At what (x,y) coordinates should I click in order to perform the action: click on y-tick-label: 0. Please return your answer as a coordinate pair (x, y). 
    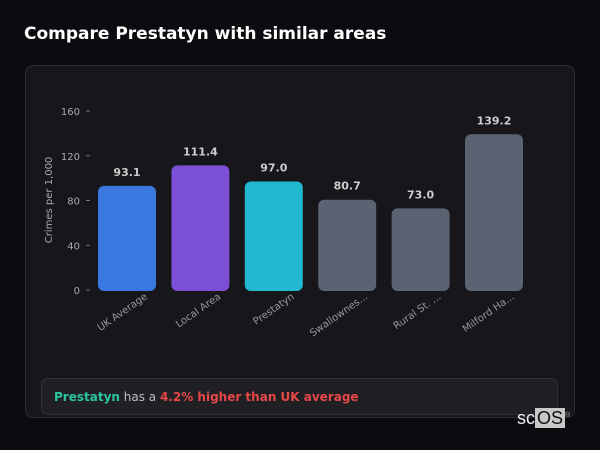
    Looking at the image, I should click on (77, 291).